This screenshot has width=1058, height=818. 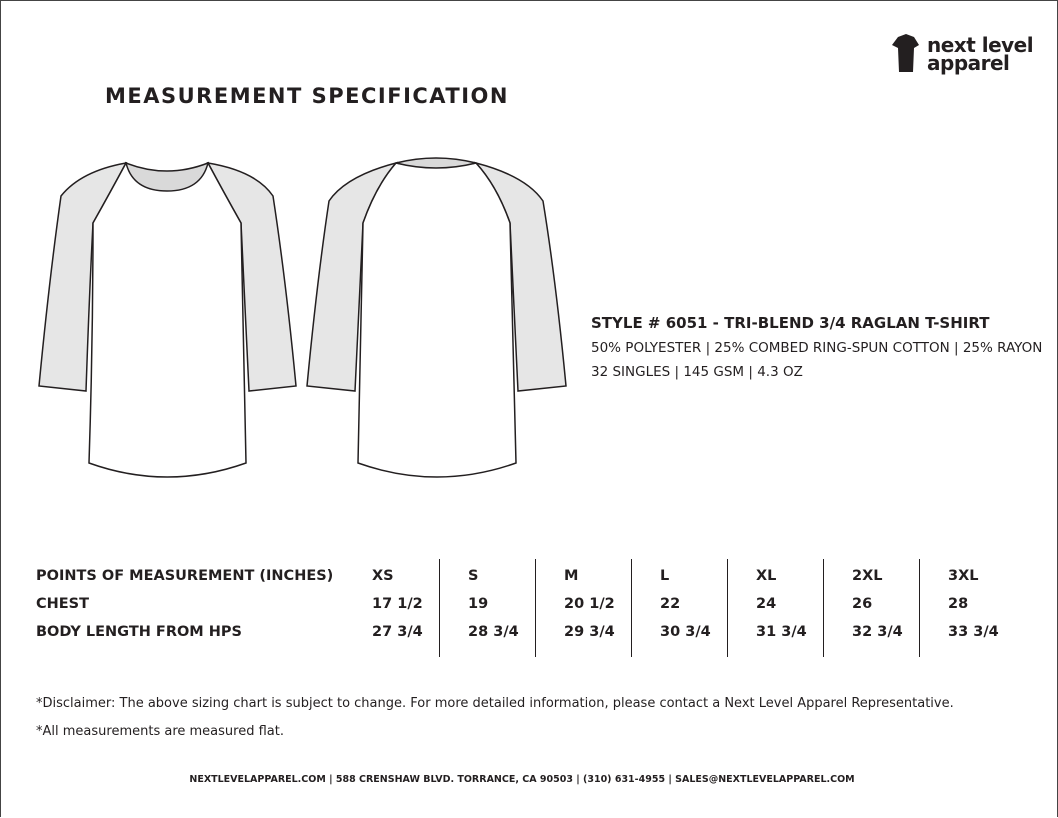 What do you see at coordinates (436, 317) in the screenshot?
I see `shirt-back` at bounding box center [436, 317].